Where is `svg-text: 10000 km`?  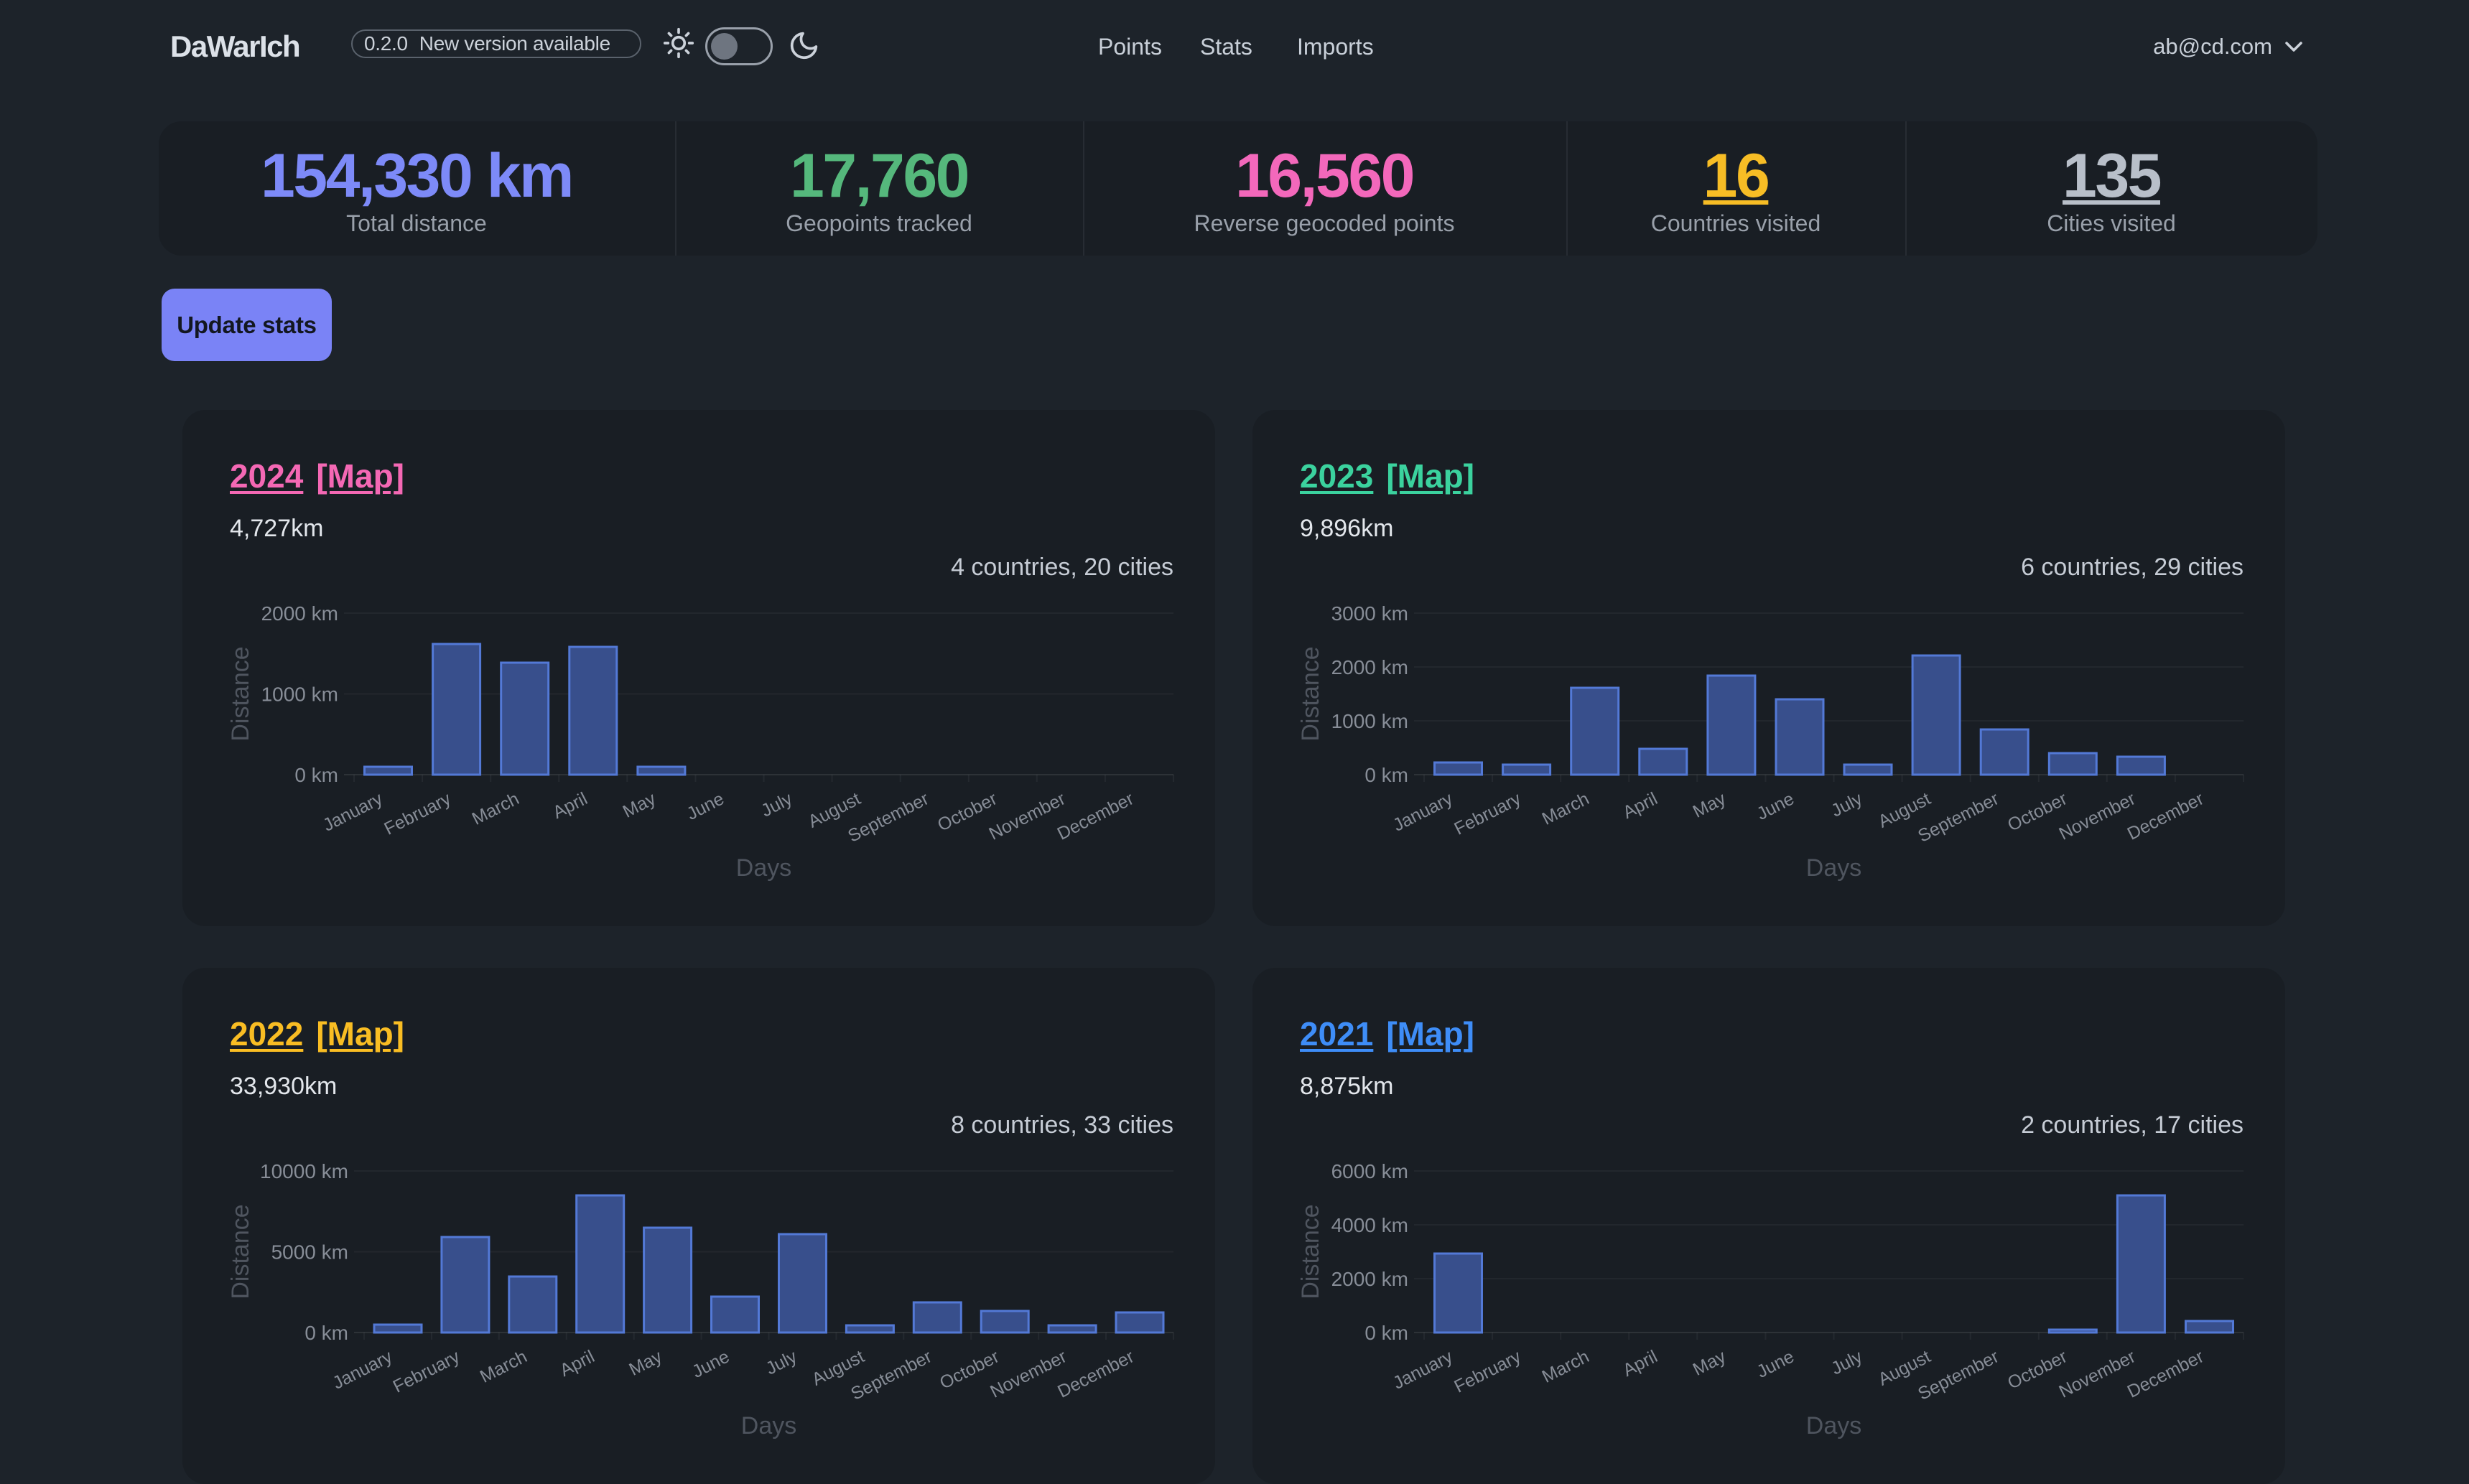
svg-text: 10000 km is located at coordinates (304, 1171).